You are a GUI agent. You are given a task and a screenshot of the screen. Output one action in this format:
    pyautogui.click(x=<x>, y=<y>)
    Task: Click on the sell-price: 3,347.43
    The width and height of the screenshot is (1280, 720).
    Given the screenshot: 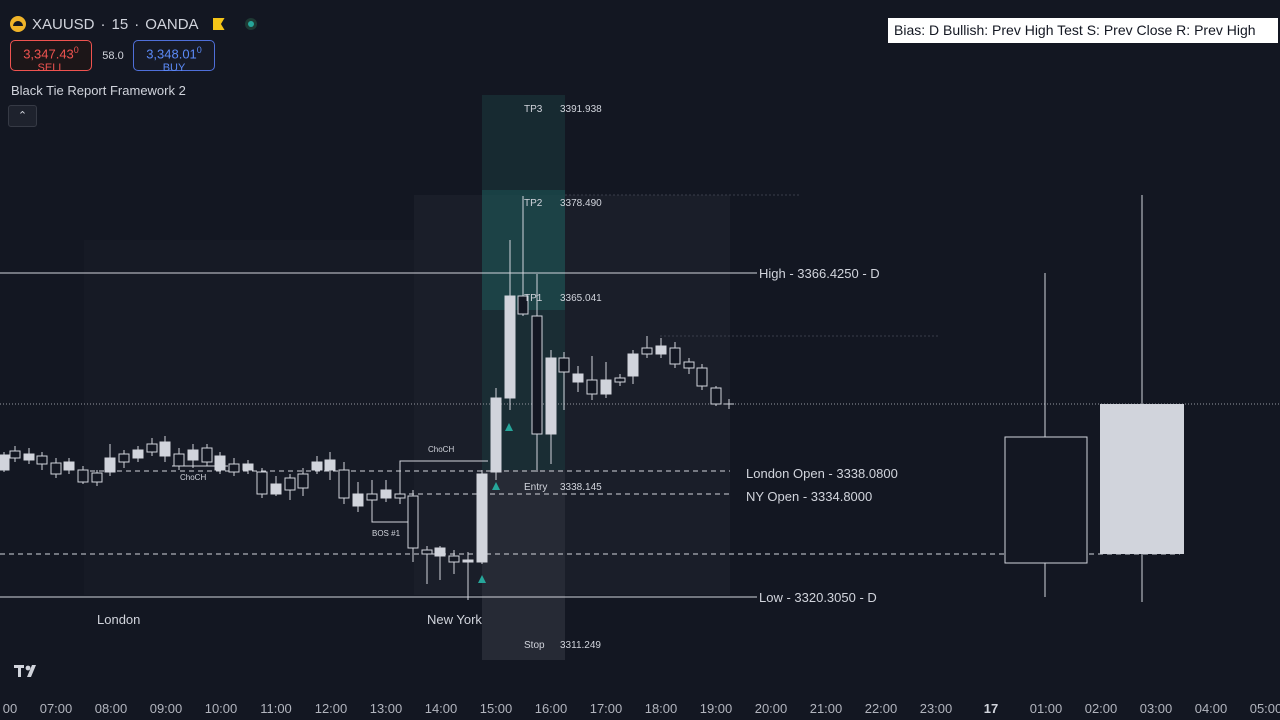 What is the action you would take?
    pyautogui.click(x=48, y=54)
    